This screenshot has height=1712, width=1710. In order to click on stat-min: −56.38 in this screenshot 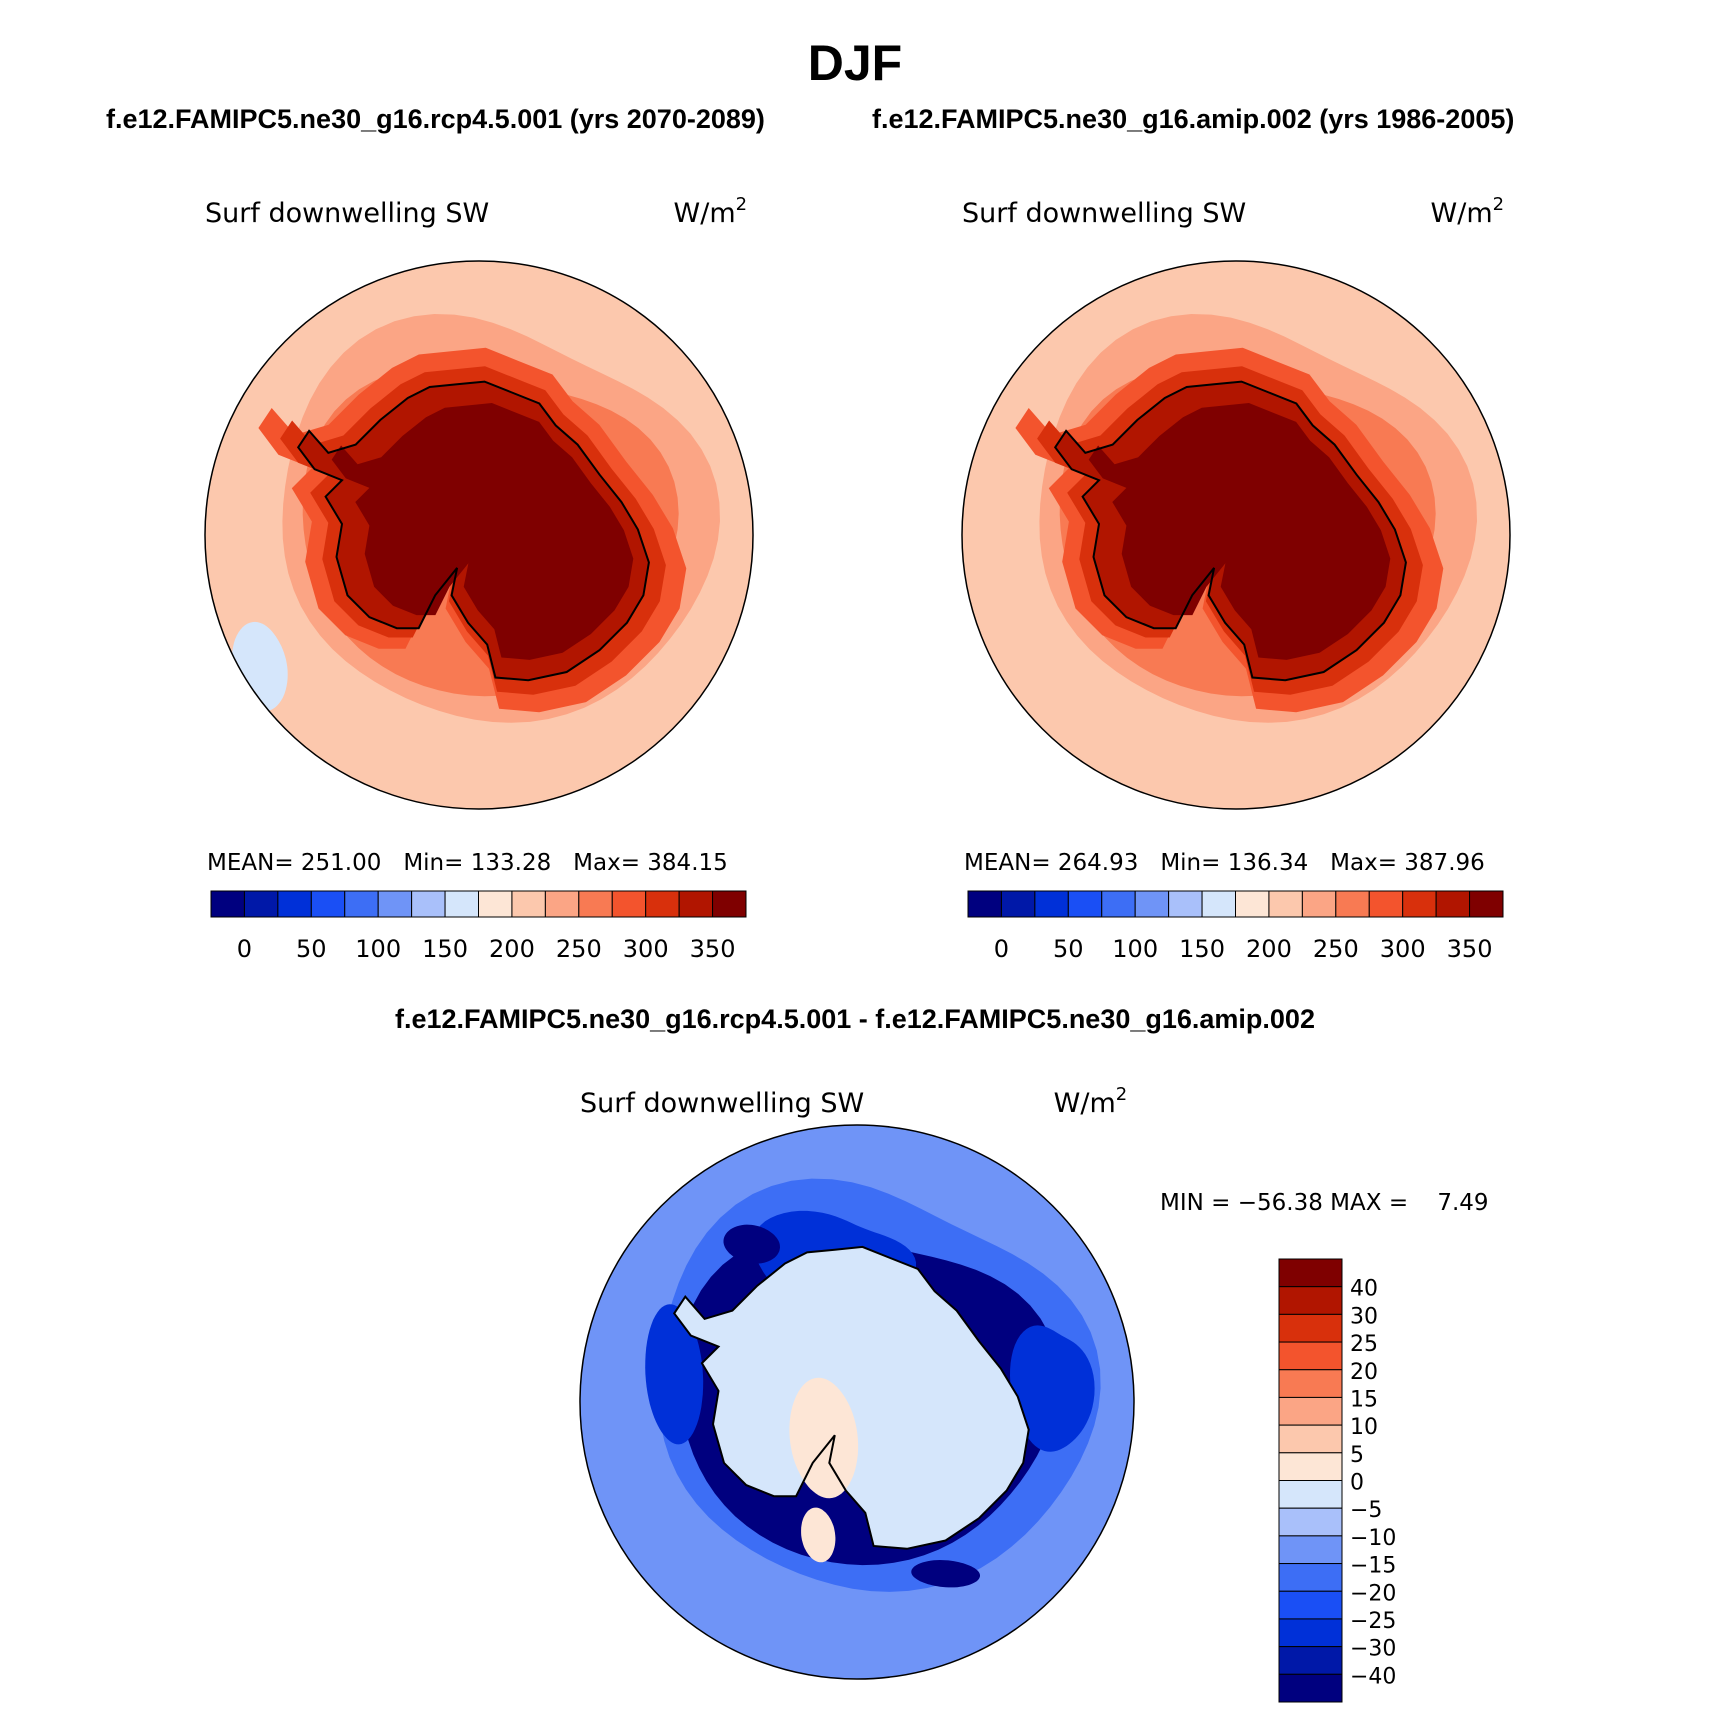, I will do `click(1280, 1203)`.